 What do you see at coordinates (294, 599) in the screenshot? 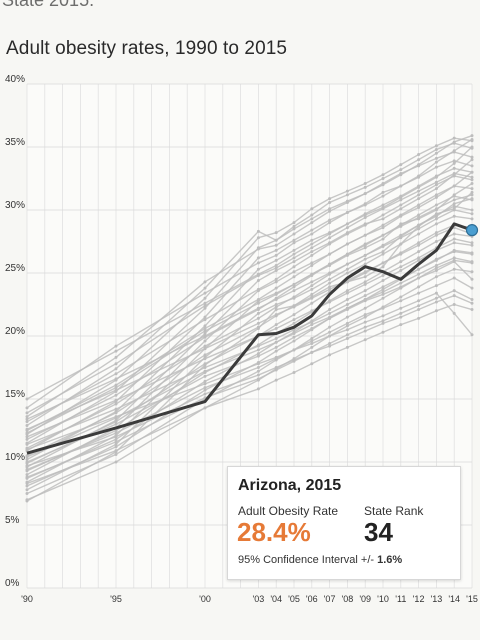
I see `x-tick-label: '05` at bounding box center [294, 599].